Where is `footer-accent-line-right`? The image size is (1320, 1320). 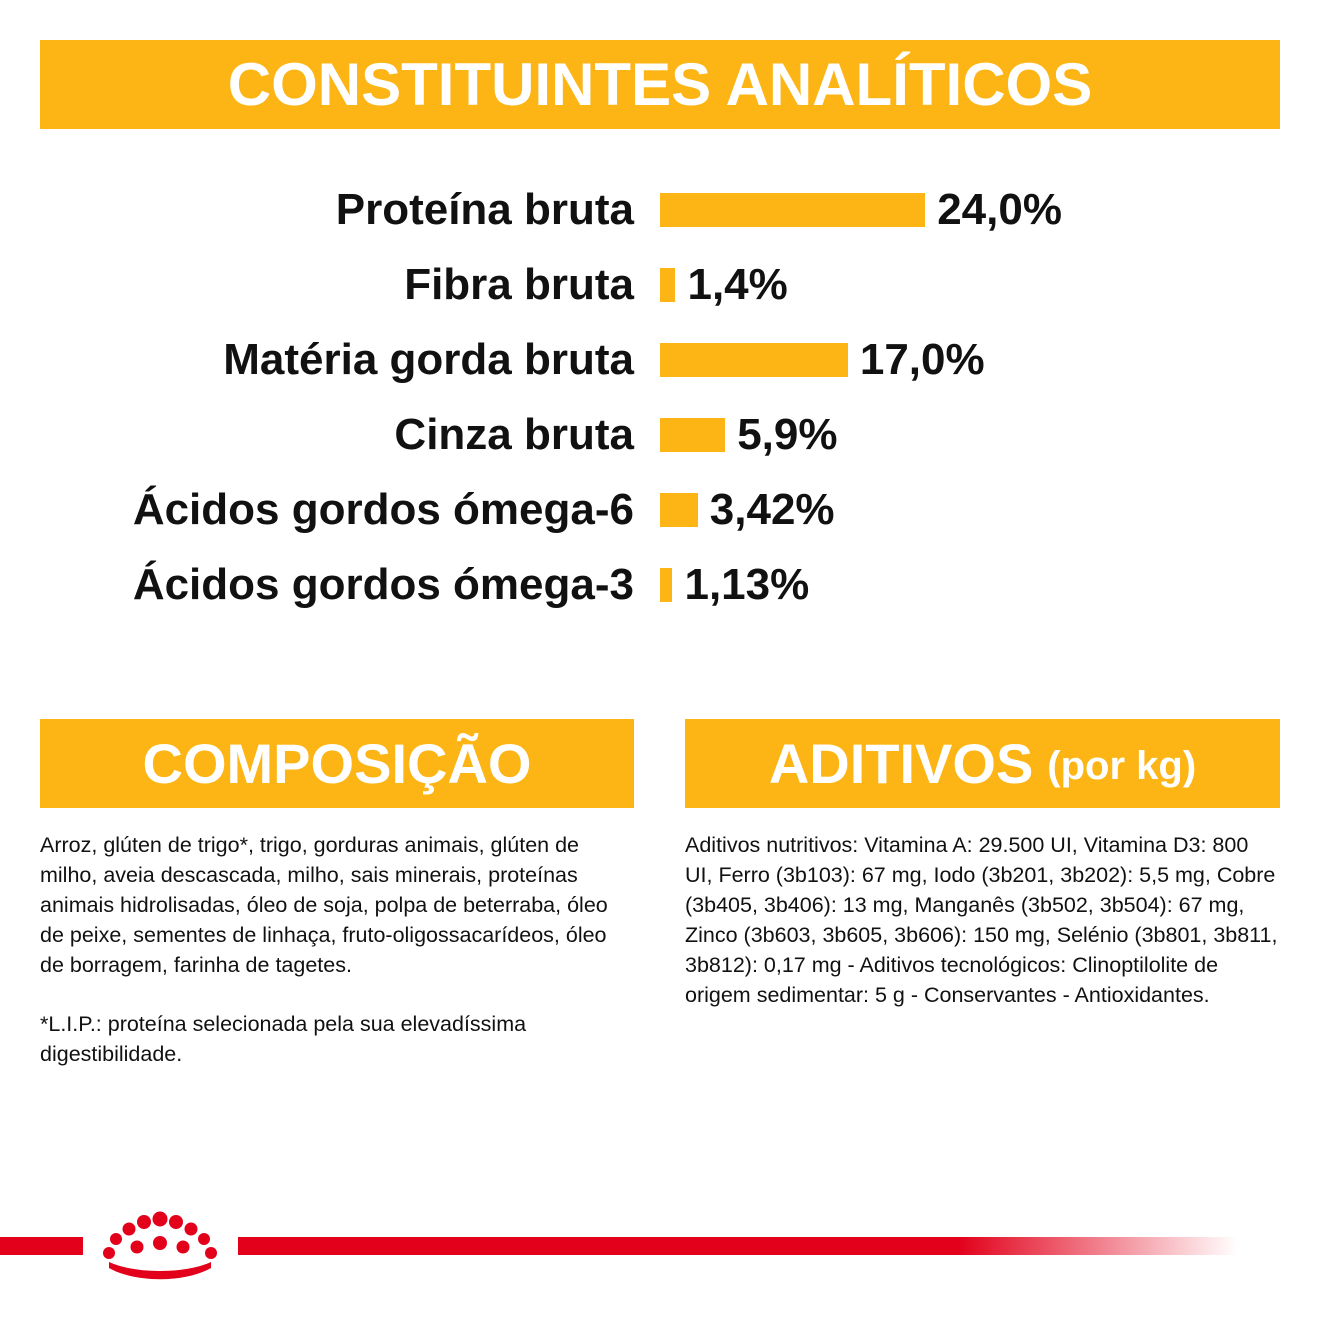
footer-accent-line-right is located at coordinates (738, 1246).